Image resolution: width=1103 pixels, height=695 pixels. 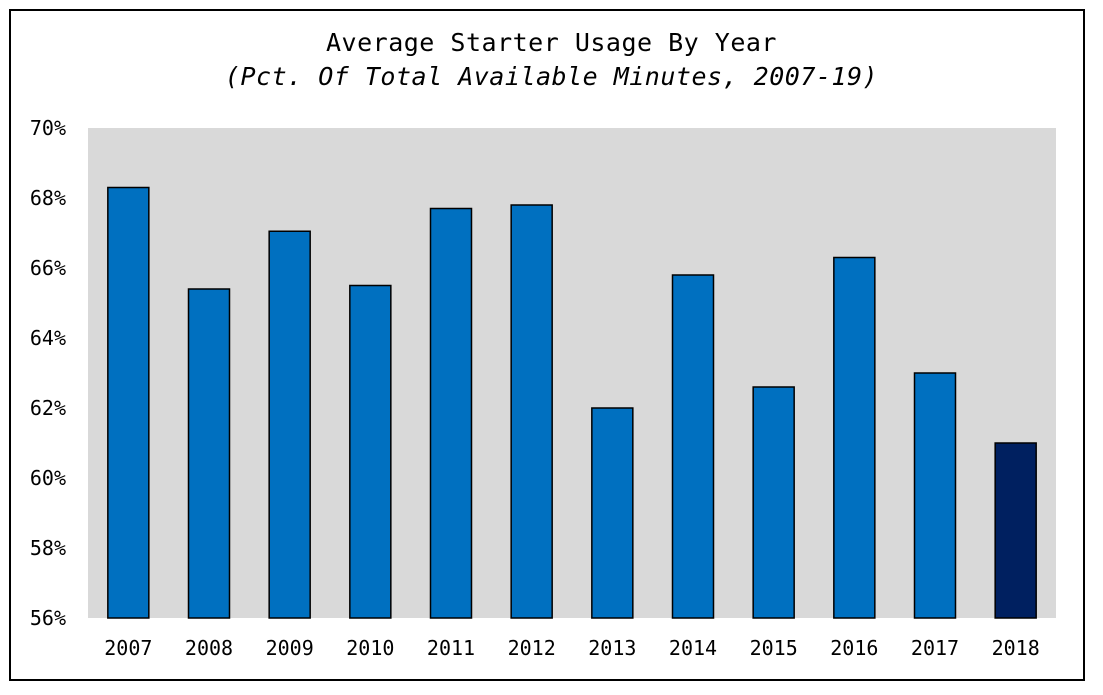 What do you see at coordinates (48, 548) in the screenshot?
I see `y-tick-label: 58%` at bounding box center [48, 548].